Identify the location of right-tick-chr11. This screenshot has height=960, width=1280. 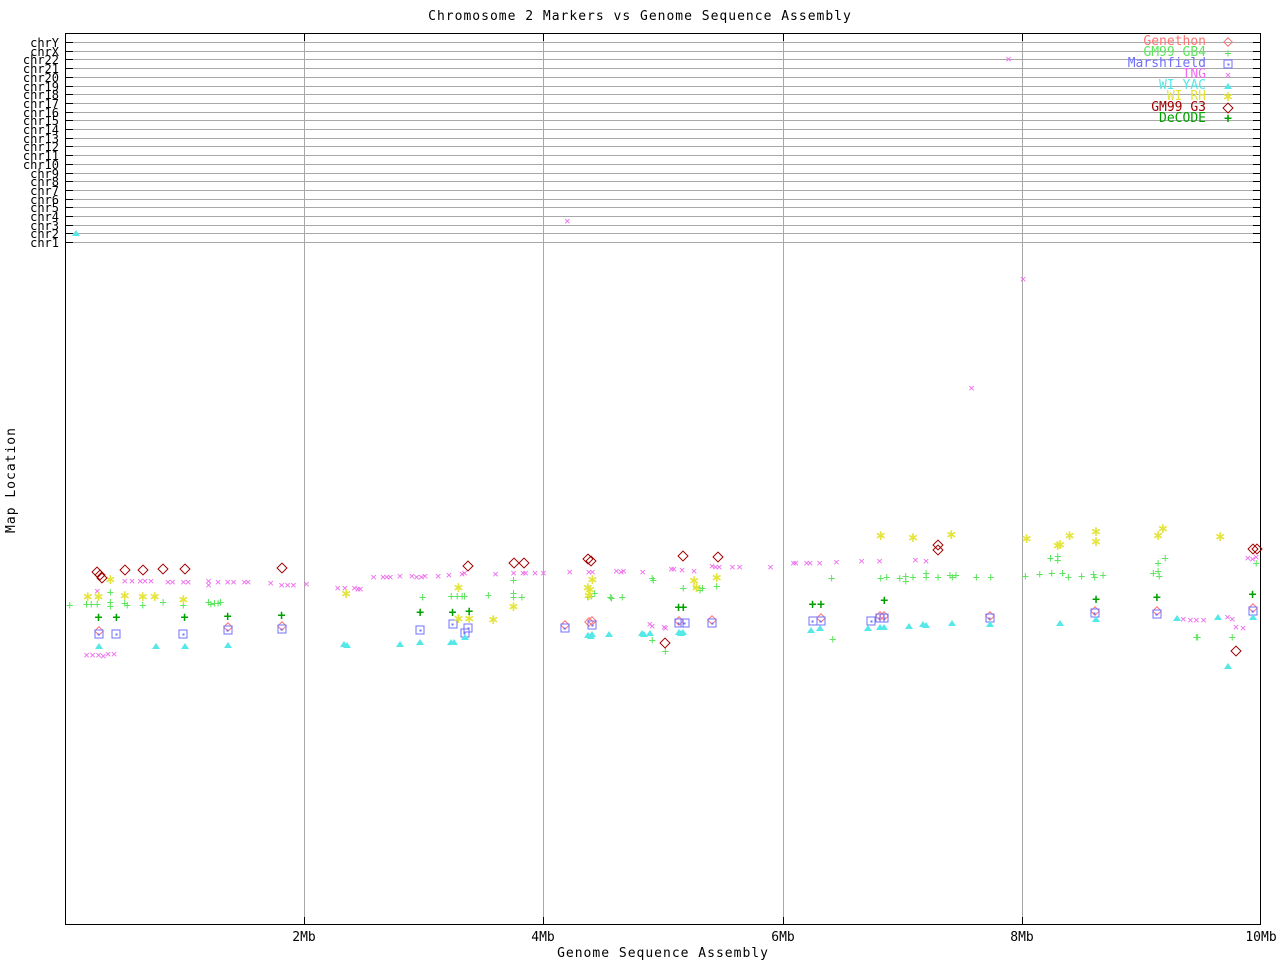
(1256, 155).